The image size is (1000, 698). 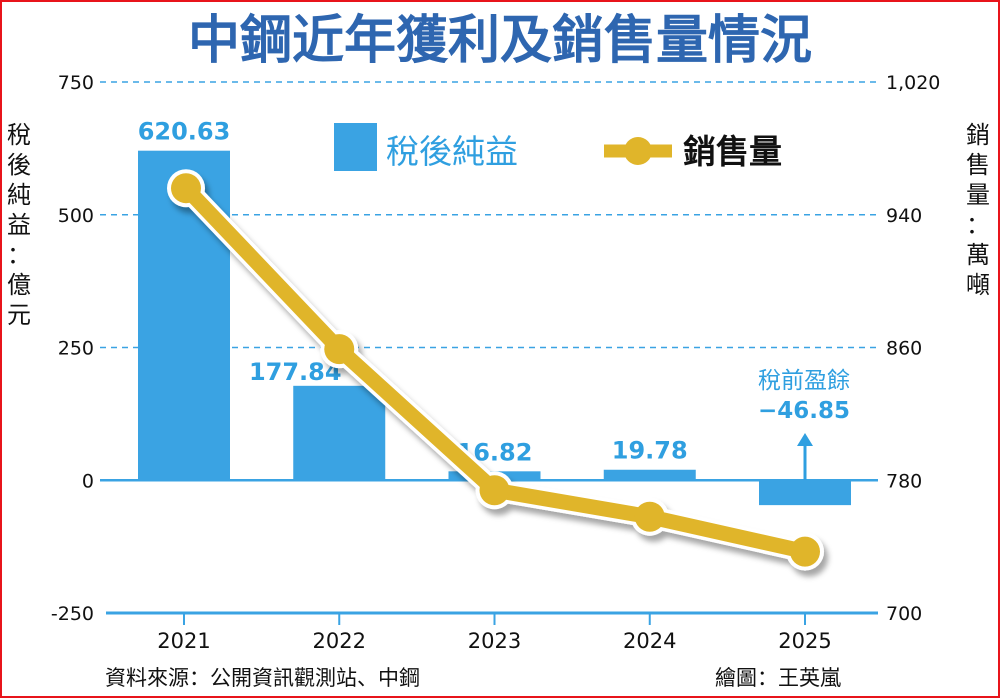 What do you see at coordinates (904, 216) in the screenshot?
I see `right-tick-label: 940` at bounding box center [904, 216].